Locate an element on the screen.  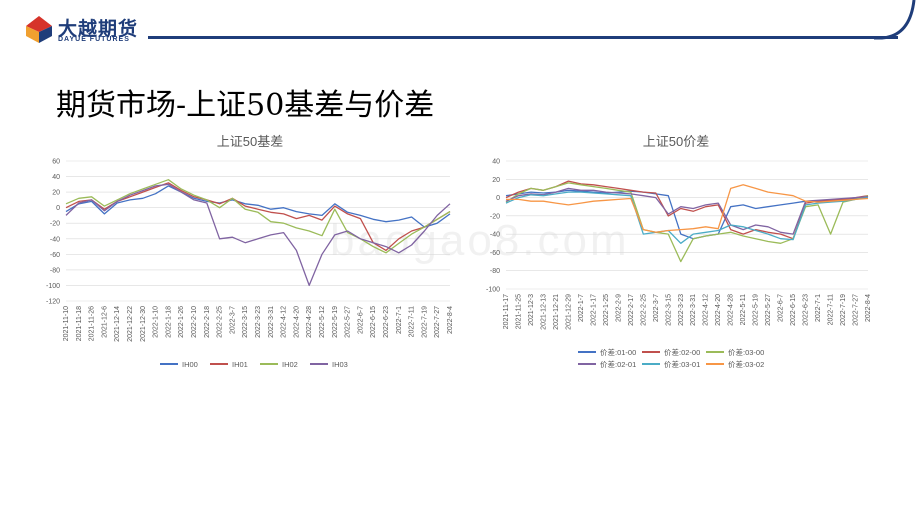
header-divider is located at coordinates (523, 37).